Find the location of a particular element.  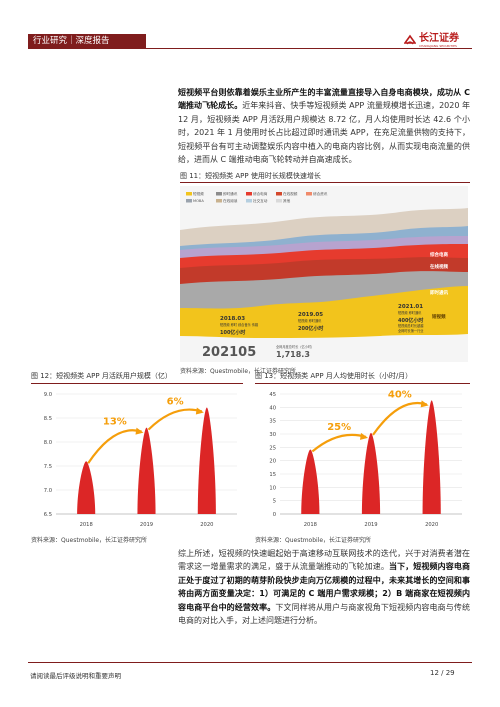

y-tick-label: 35 is located at coordinates (272, 422).